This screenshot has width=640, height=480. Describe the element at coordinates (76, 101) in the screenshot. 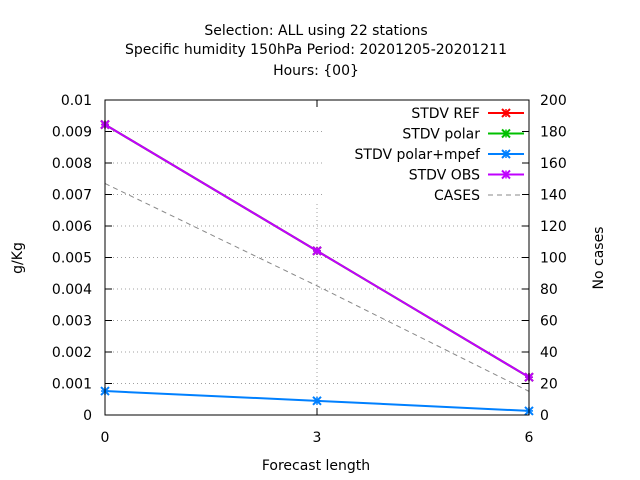

I see `y-tick-label: 0.01` at that location.